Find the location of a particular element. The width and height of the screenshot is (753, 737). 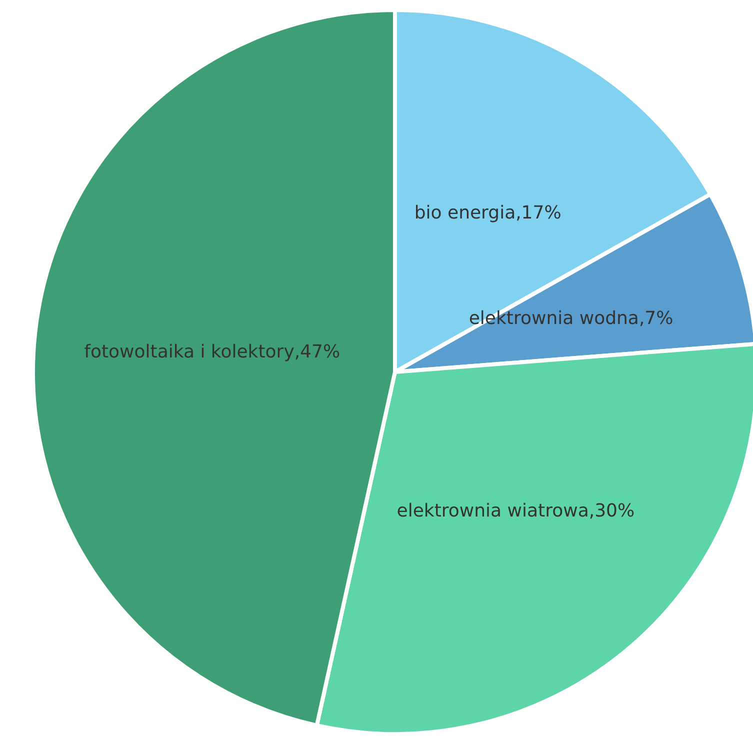

data-label: ,7% is located at coordinates (656, 318).